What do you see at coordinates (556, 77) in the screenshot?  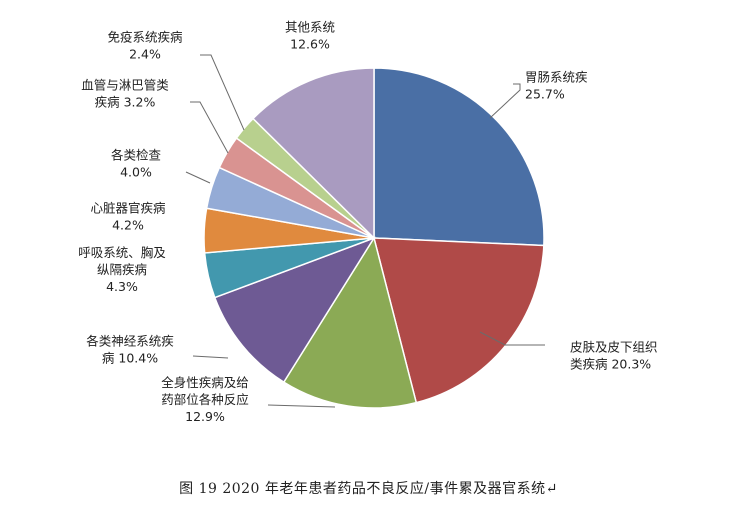 I see `slice-label-line: 胃肠系统疾` at bounding box center [556, 77].